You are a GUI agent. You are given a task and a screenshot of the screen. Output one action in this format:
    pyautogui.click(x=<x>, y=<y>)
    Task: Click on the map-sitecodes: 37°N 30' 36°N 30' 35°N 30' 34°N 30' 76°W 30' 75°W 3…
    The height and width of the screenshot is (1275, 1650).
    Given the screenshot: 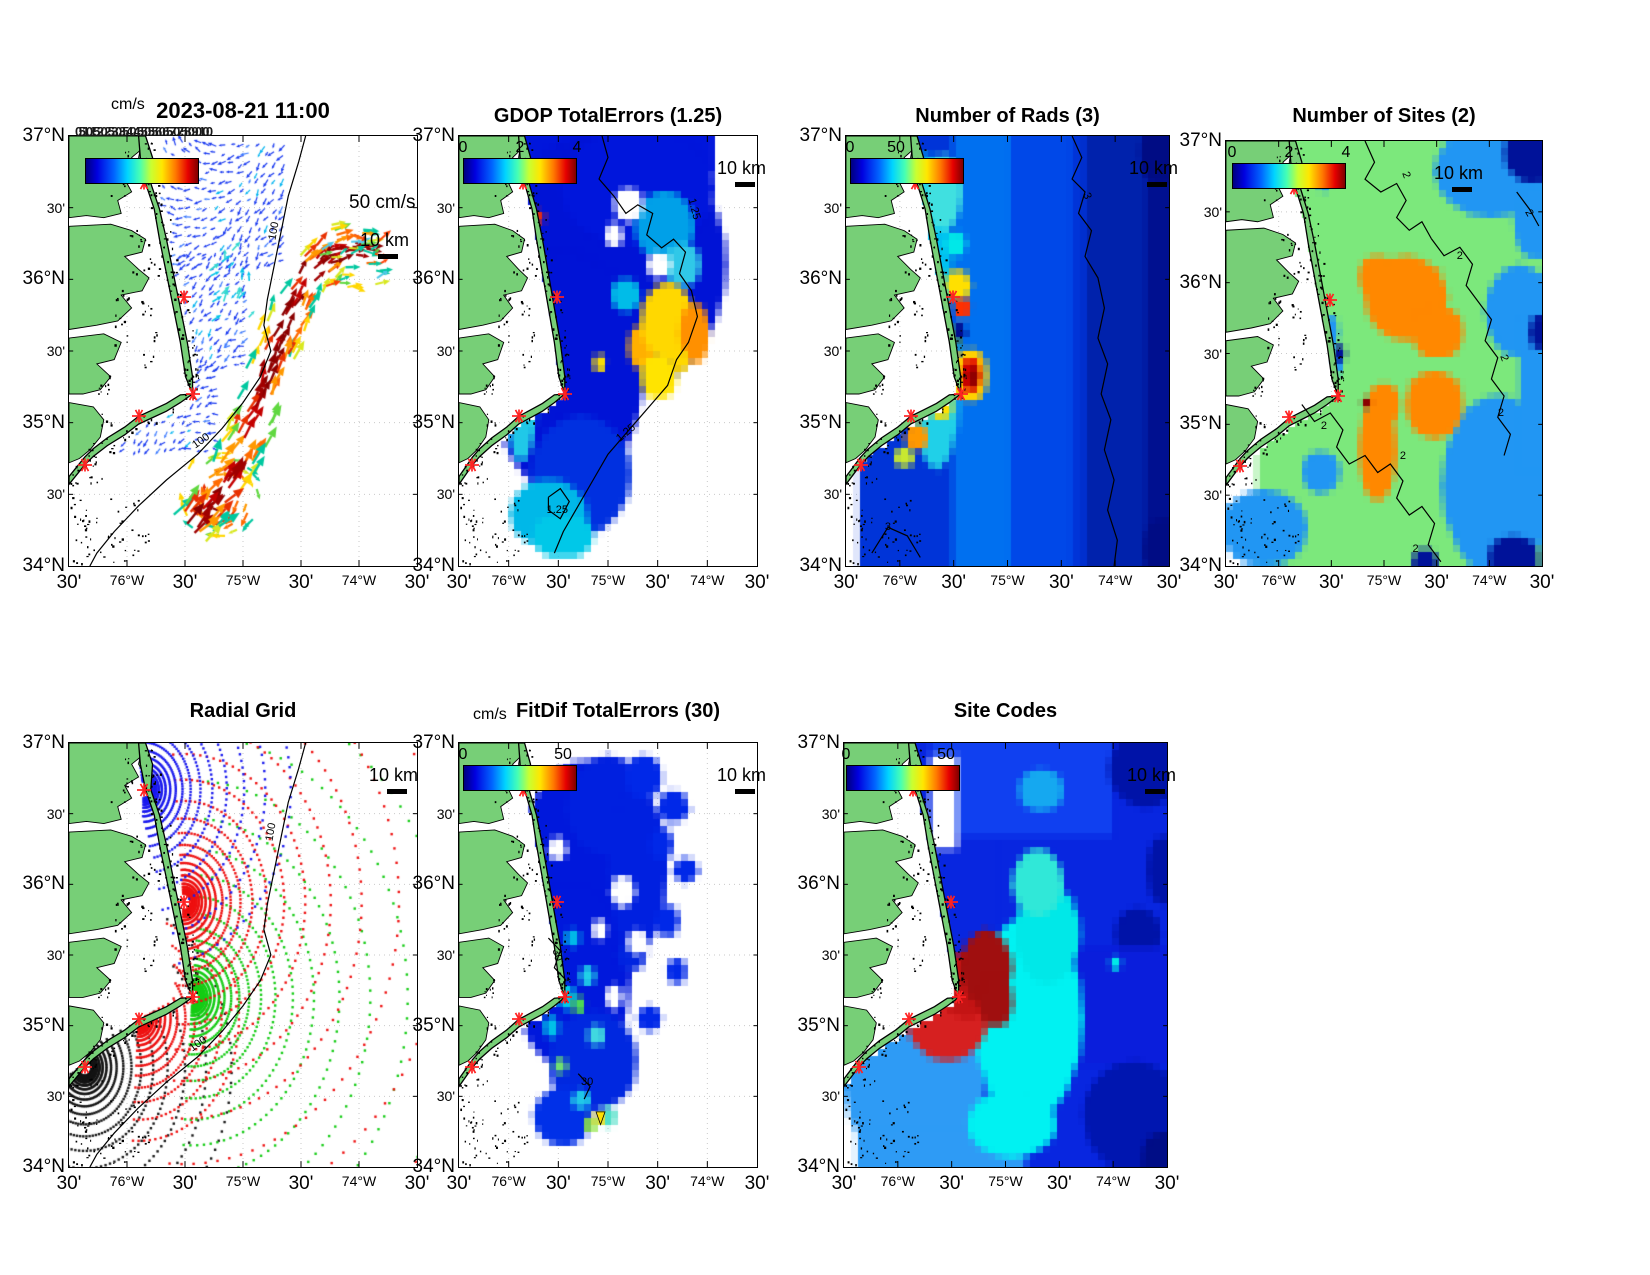 What is the action you would take?
    pyautogui.click(x=989, y=963)
    